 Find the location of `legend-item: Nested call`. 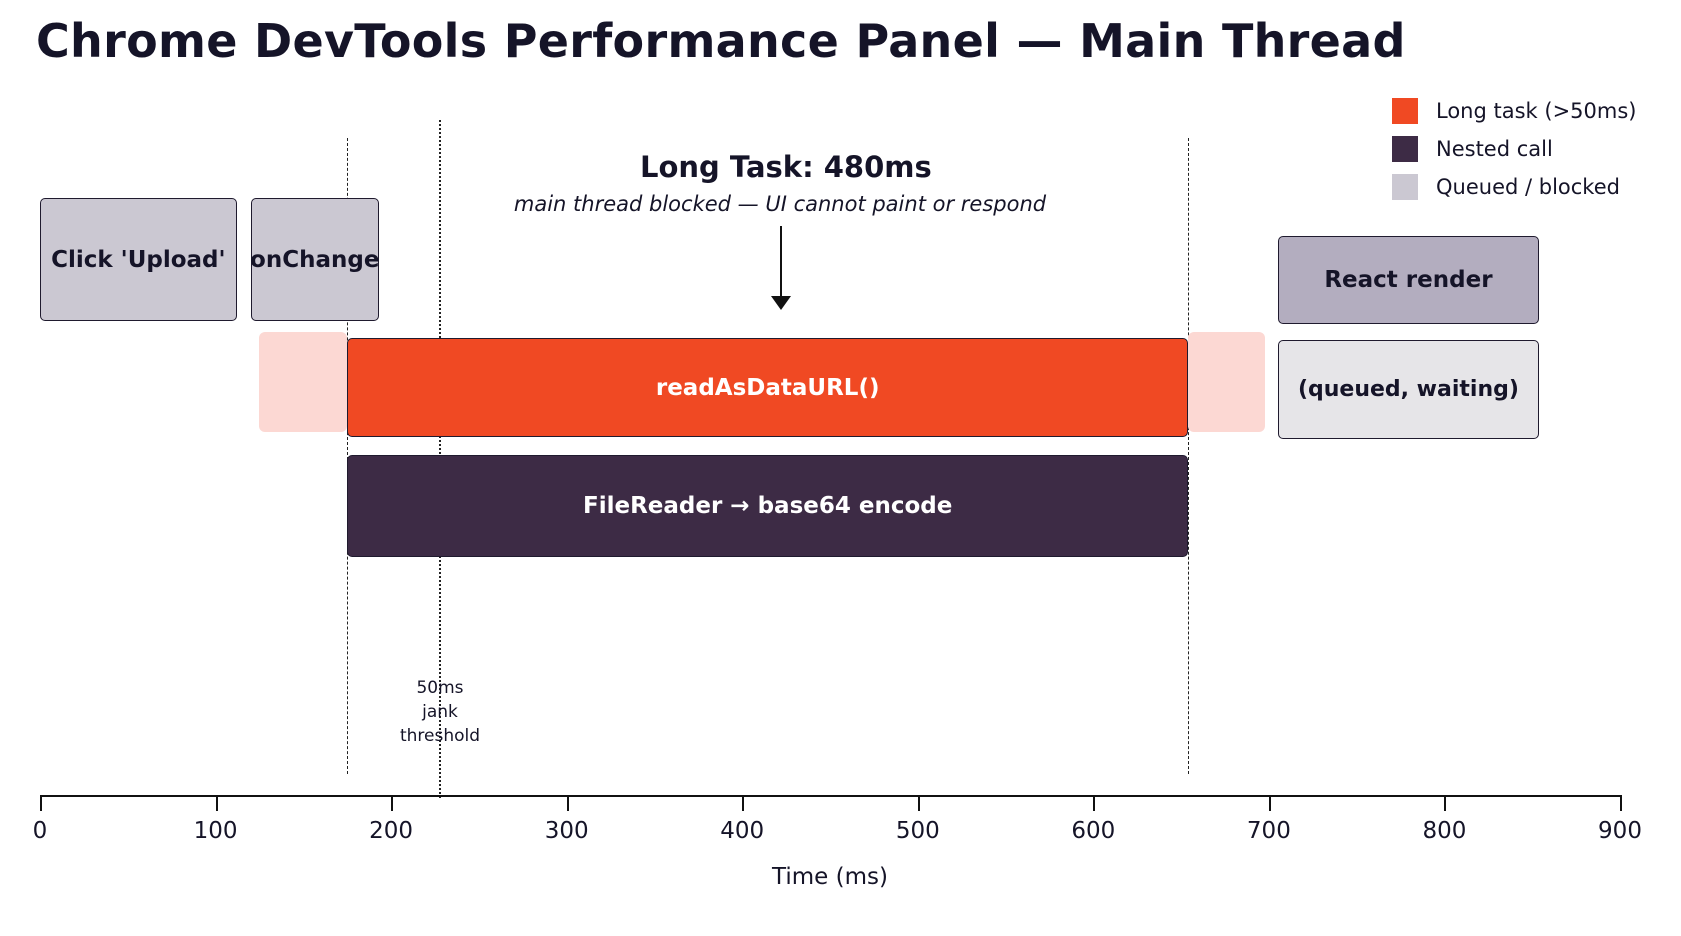

legend-item: Nested call is located at coordinates (1472, 149).